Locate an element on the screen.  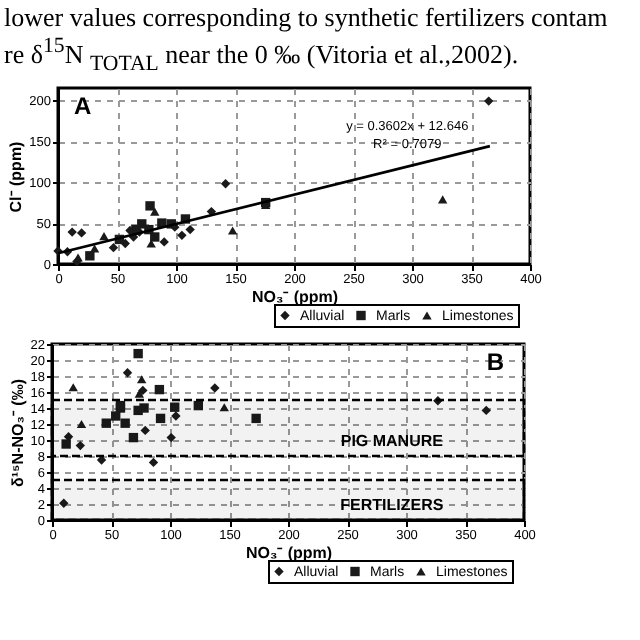
text: re δ$^{15}$N $_{TOTAL}$ near the 0 ‰ (Vitoria et al.,2002). is located at coordinates (262, 56).